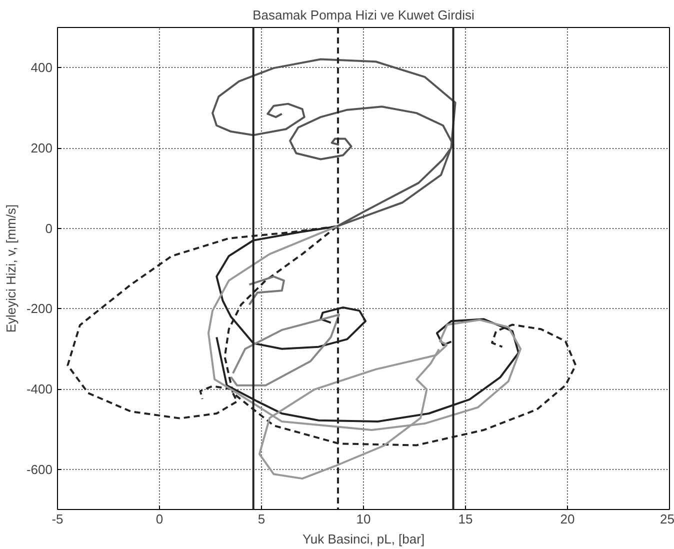  I want to click on x-tick-label: 20, so click(567, 519).